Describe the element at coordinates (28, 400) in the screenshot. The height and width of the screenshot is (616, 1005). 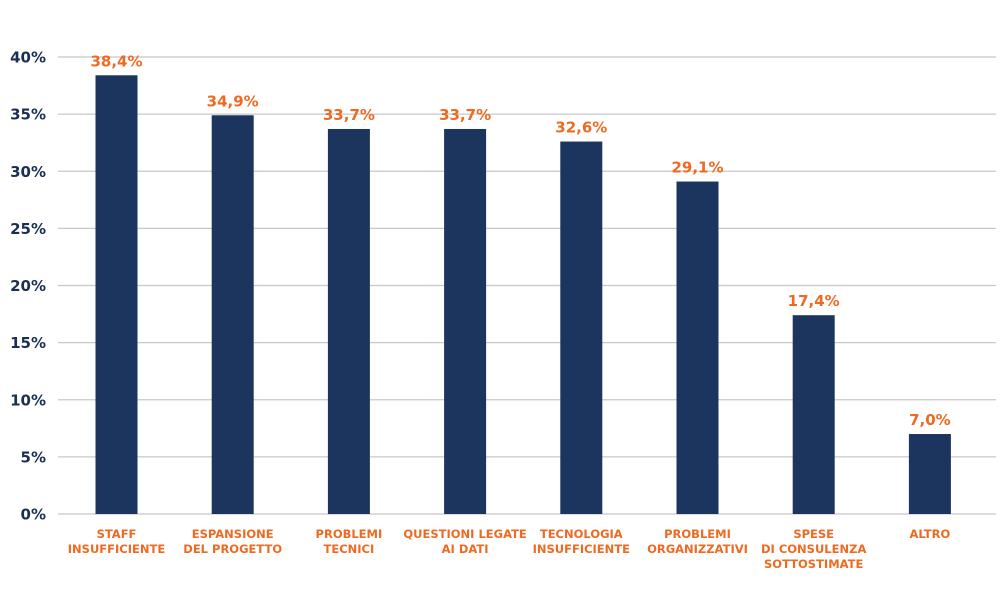
I see `y-tick-label: 10%` at that location.